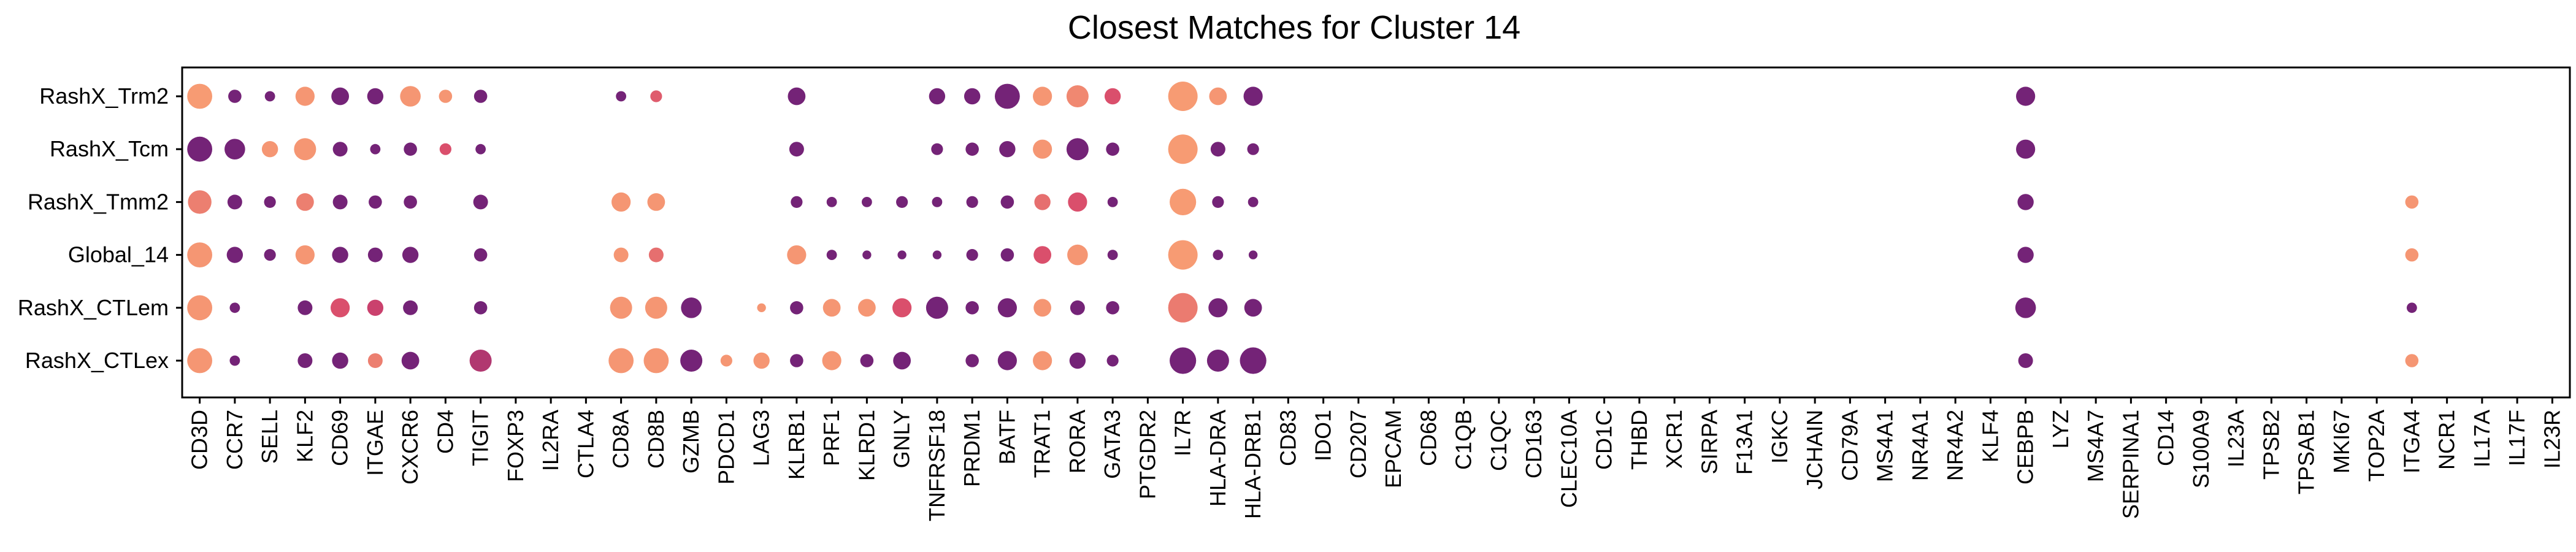  Describe the element at coordinates (2025, 307) in the screenshot. I see `dot-RashX_CTLem-CEBPB` at that location.